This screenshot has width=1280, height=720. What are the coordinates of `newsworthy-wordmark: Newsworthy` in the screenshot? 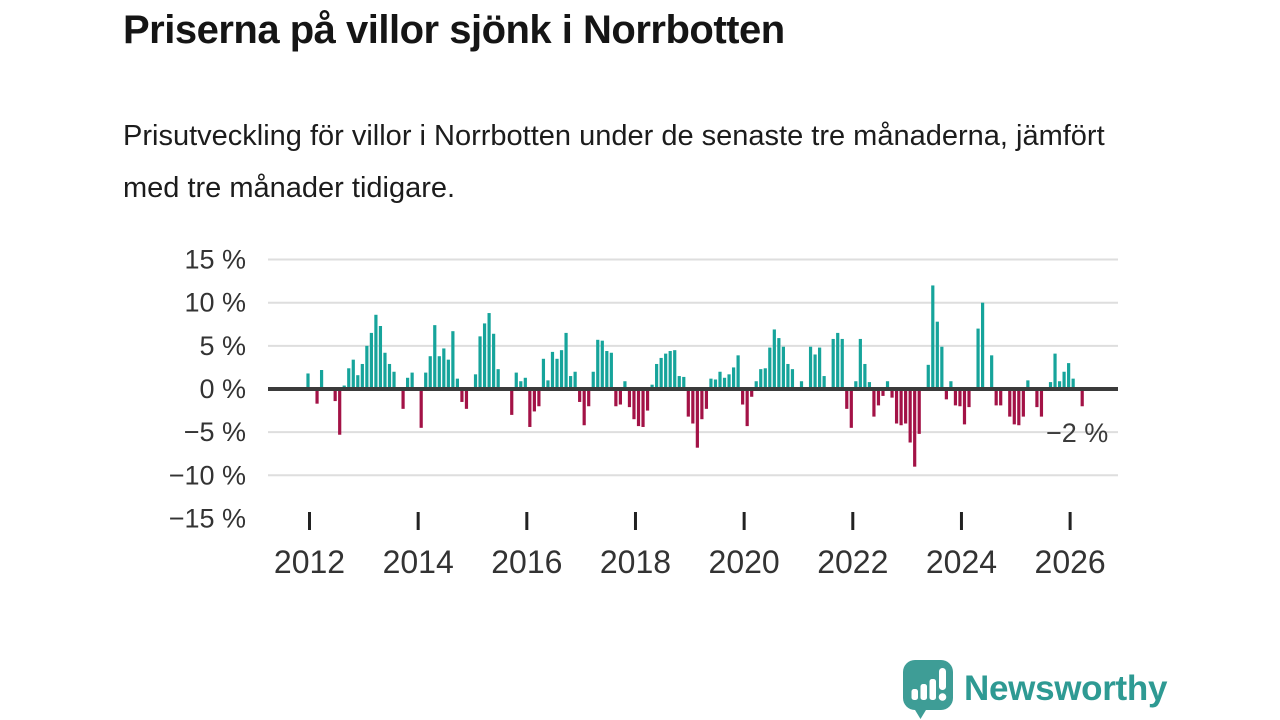 It's located at (1066, 688).